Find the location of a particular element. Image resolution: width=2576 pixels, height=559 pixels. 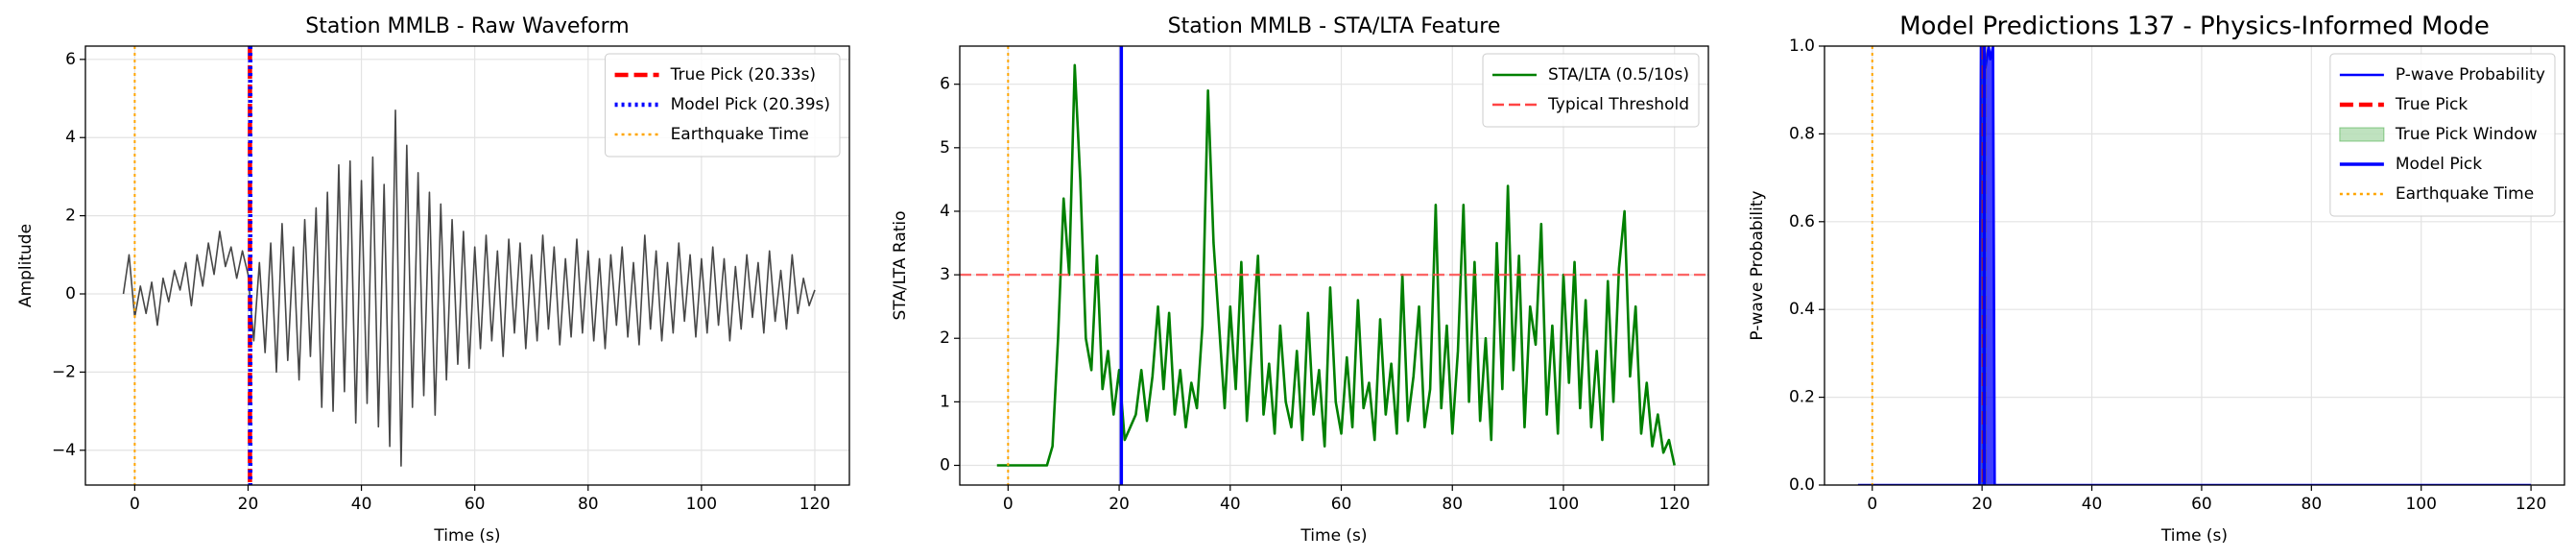

legend-label: STA/LTA (0.5/10s) is located at coordinates (1618, 75).